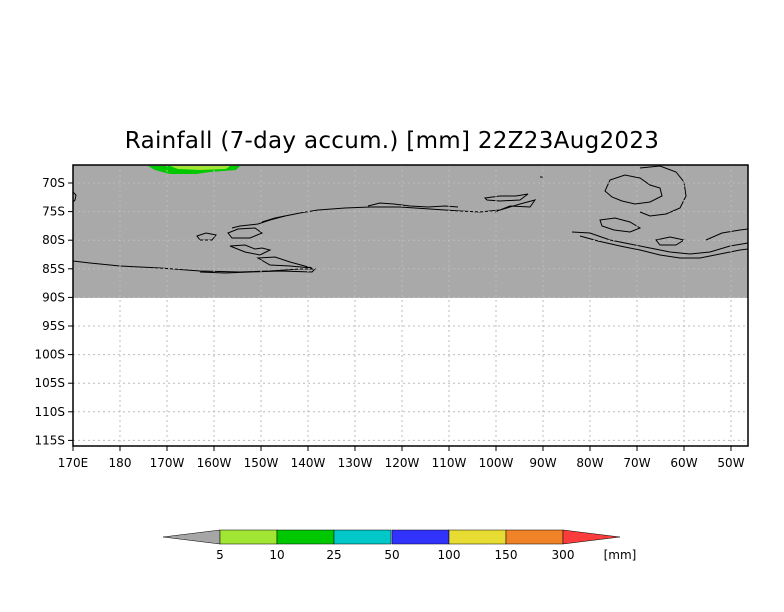 The height and width of the screenshot is (612, 784). What do you see at coordinates (333, 555) in the screenshot?
I see `colorbar-label: 25` at bounding box center [333, 555].